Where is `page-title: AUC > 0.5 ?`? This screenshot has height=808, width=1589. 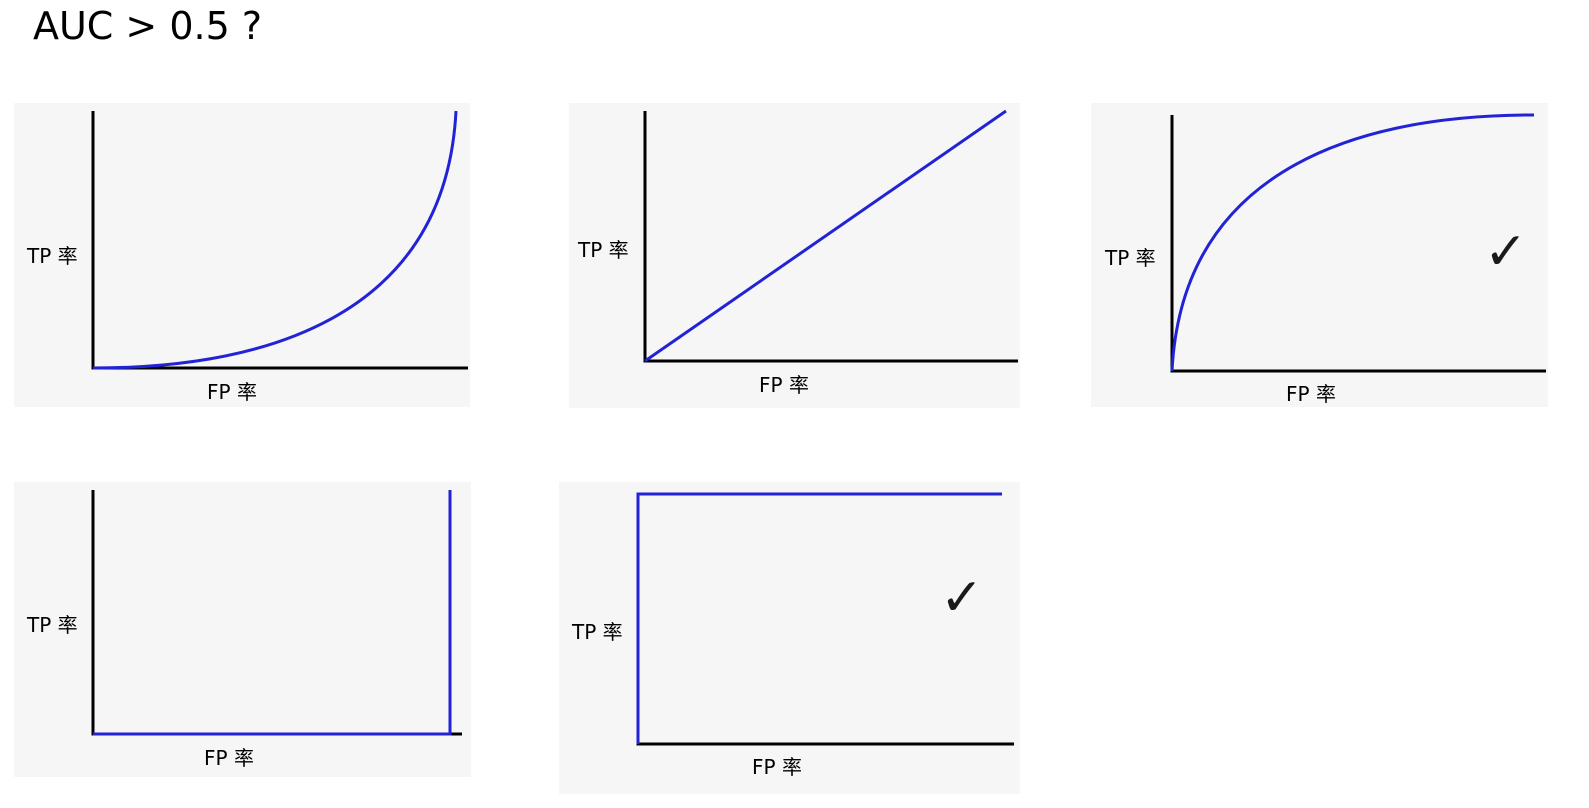
page-title: AUC > 0.5 ? is located at coordinates (148, 26).